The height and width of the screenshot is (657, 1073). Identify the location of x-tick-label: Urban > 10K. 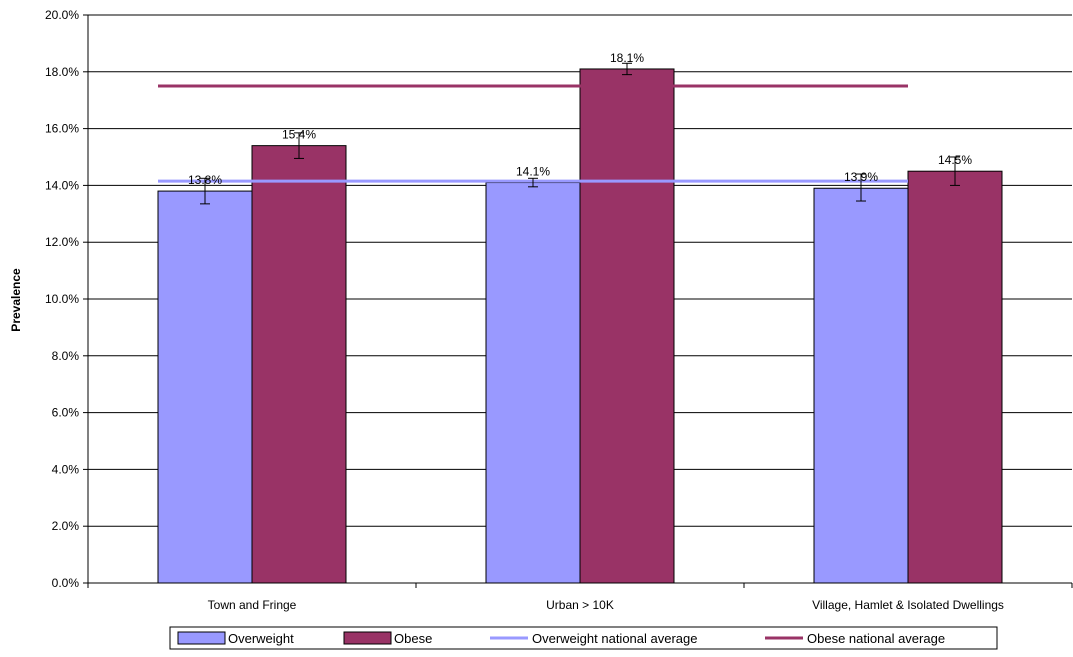
(580, 605).